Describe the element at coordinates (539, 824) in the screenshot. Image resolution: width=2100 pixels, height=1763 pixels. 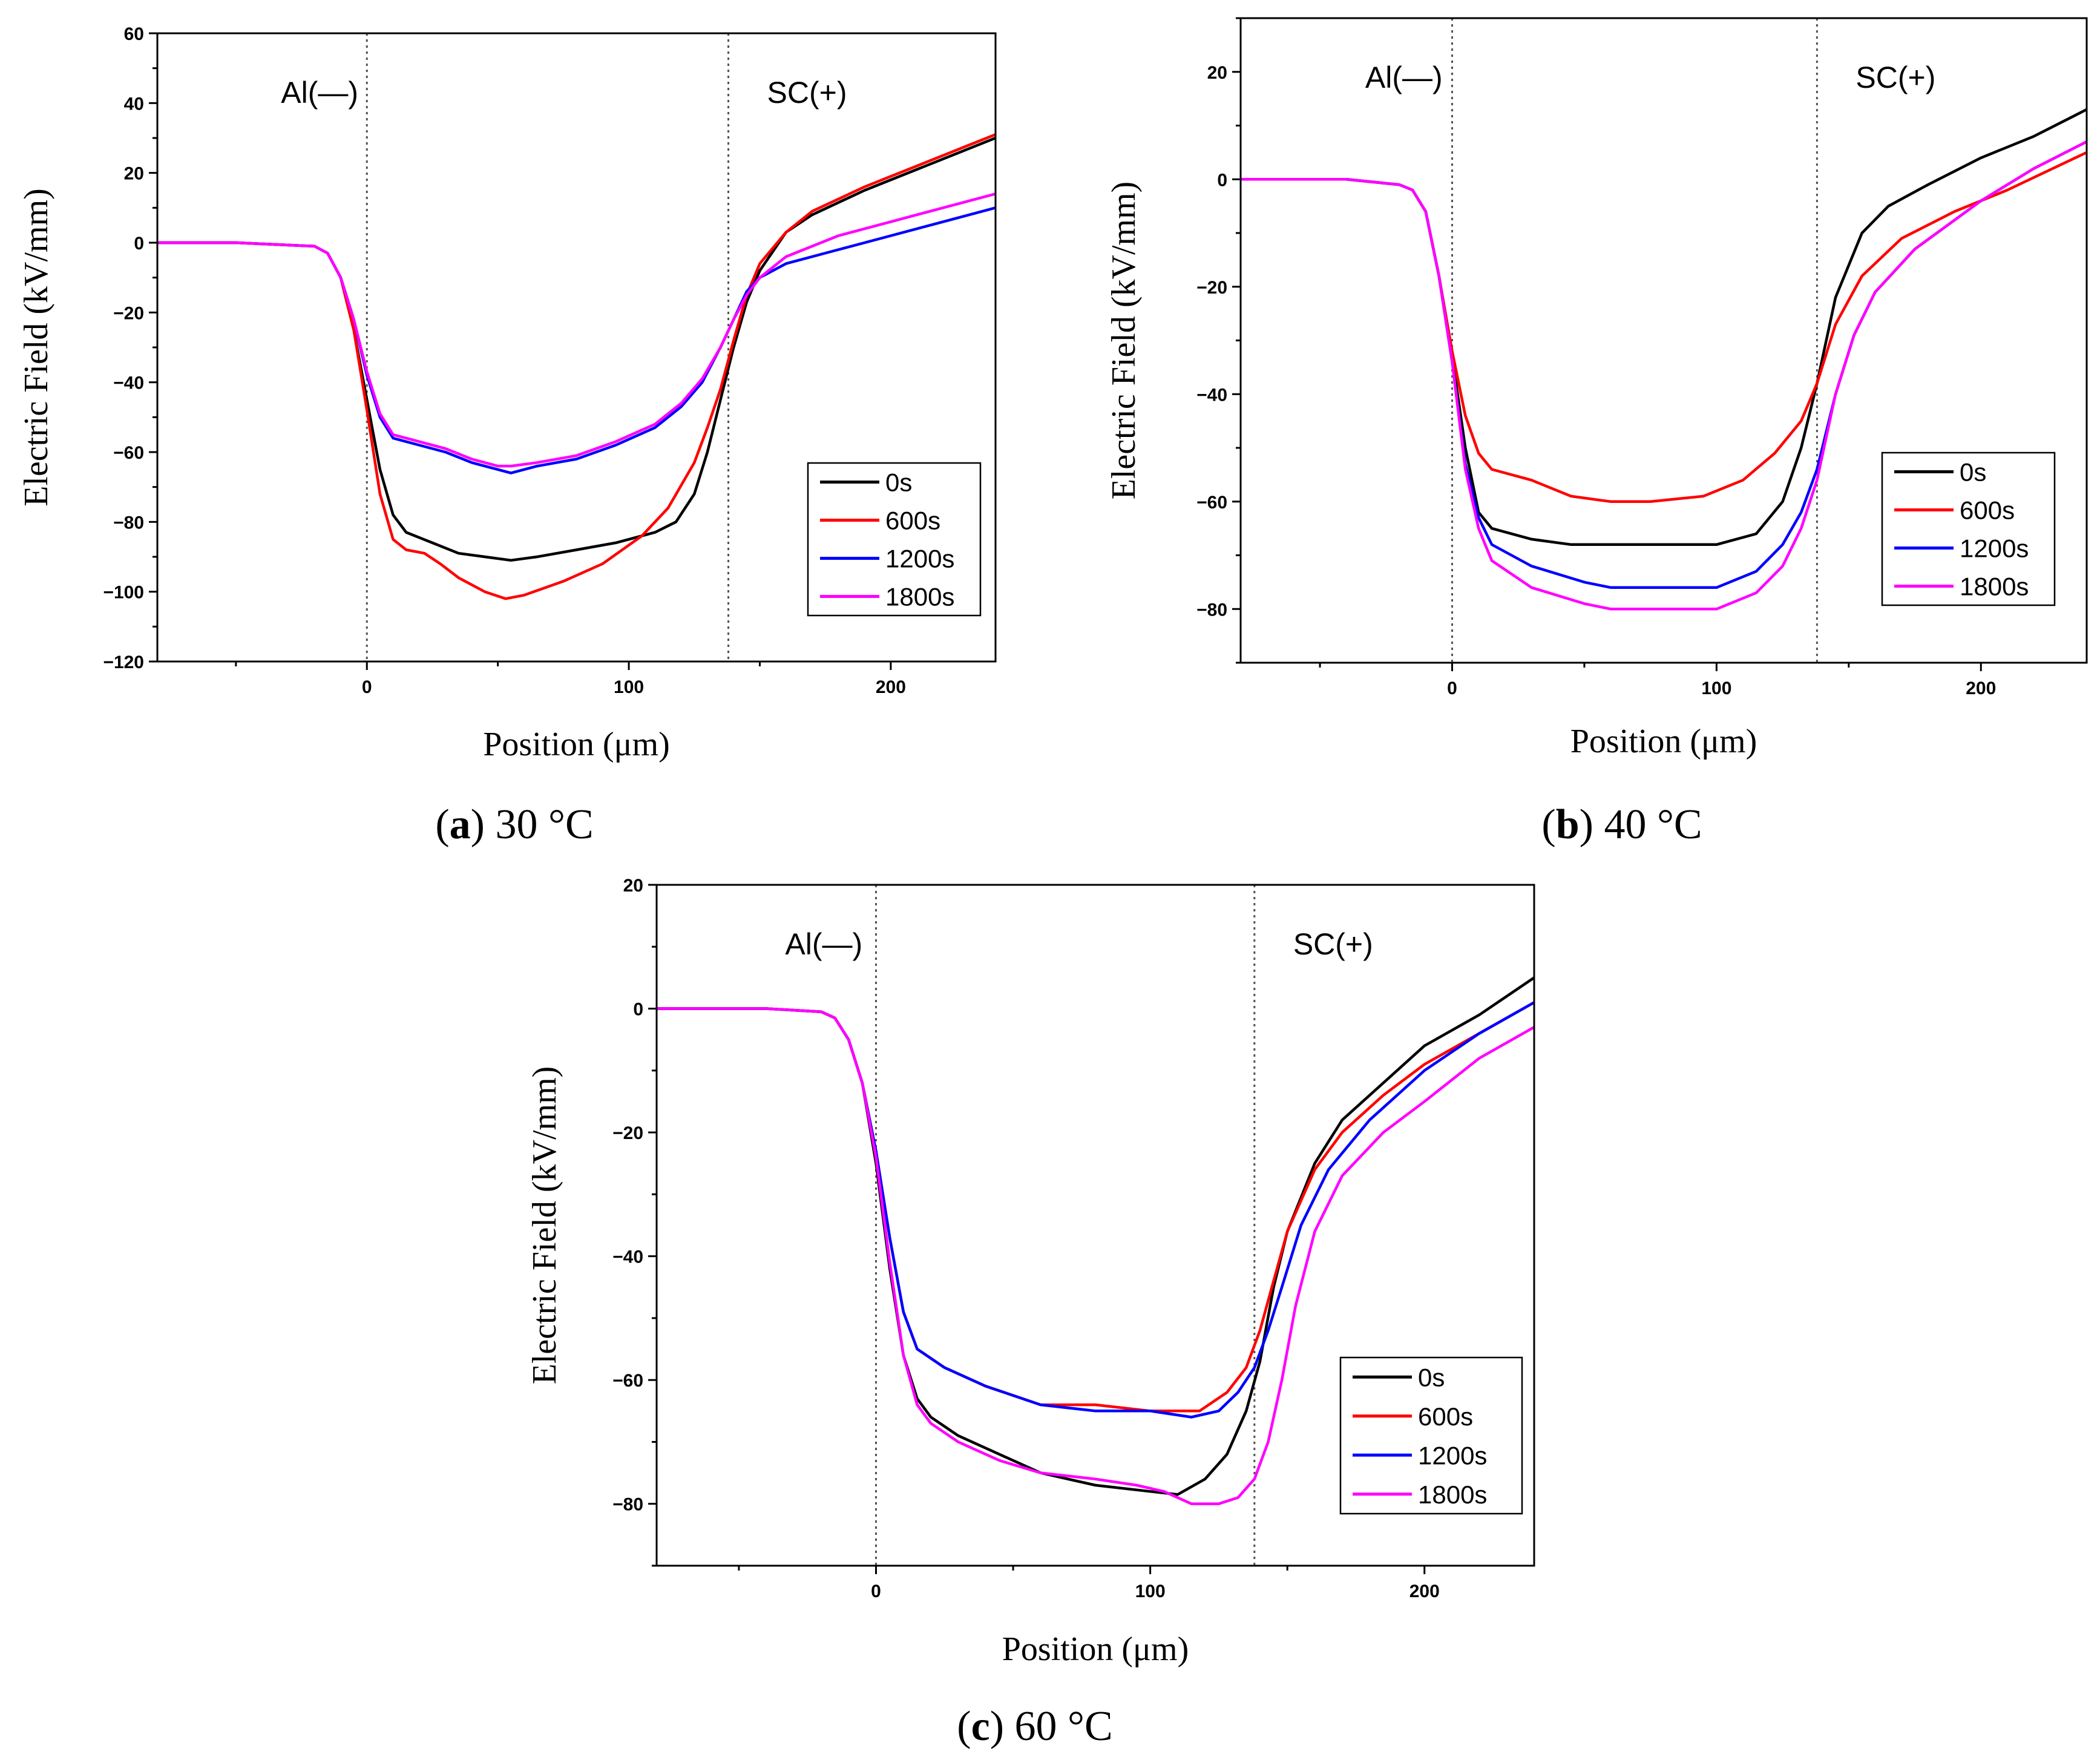
I see `caption-temperature: 30 °C` at that location.